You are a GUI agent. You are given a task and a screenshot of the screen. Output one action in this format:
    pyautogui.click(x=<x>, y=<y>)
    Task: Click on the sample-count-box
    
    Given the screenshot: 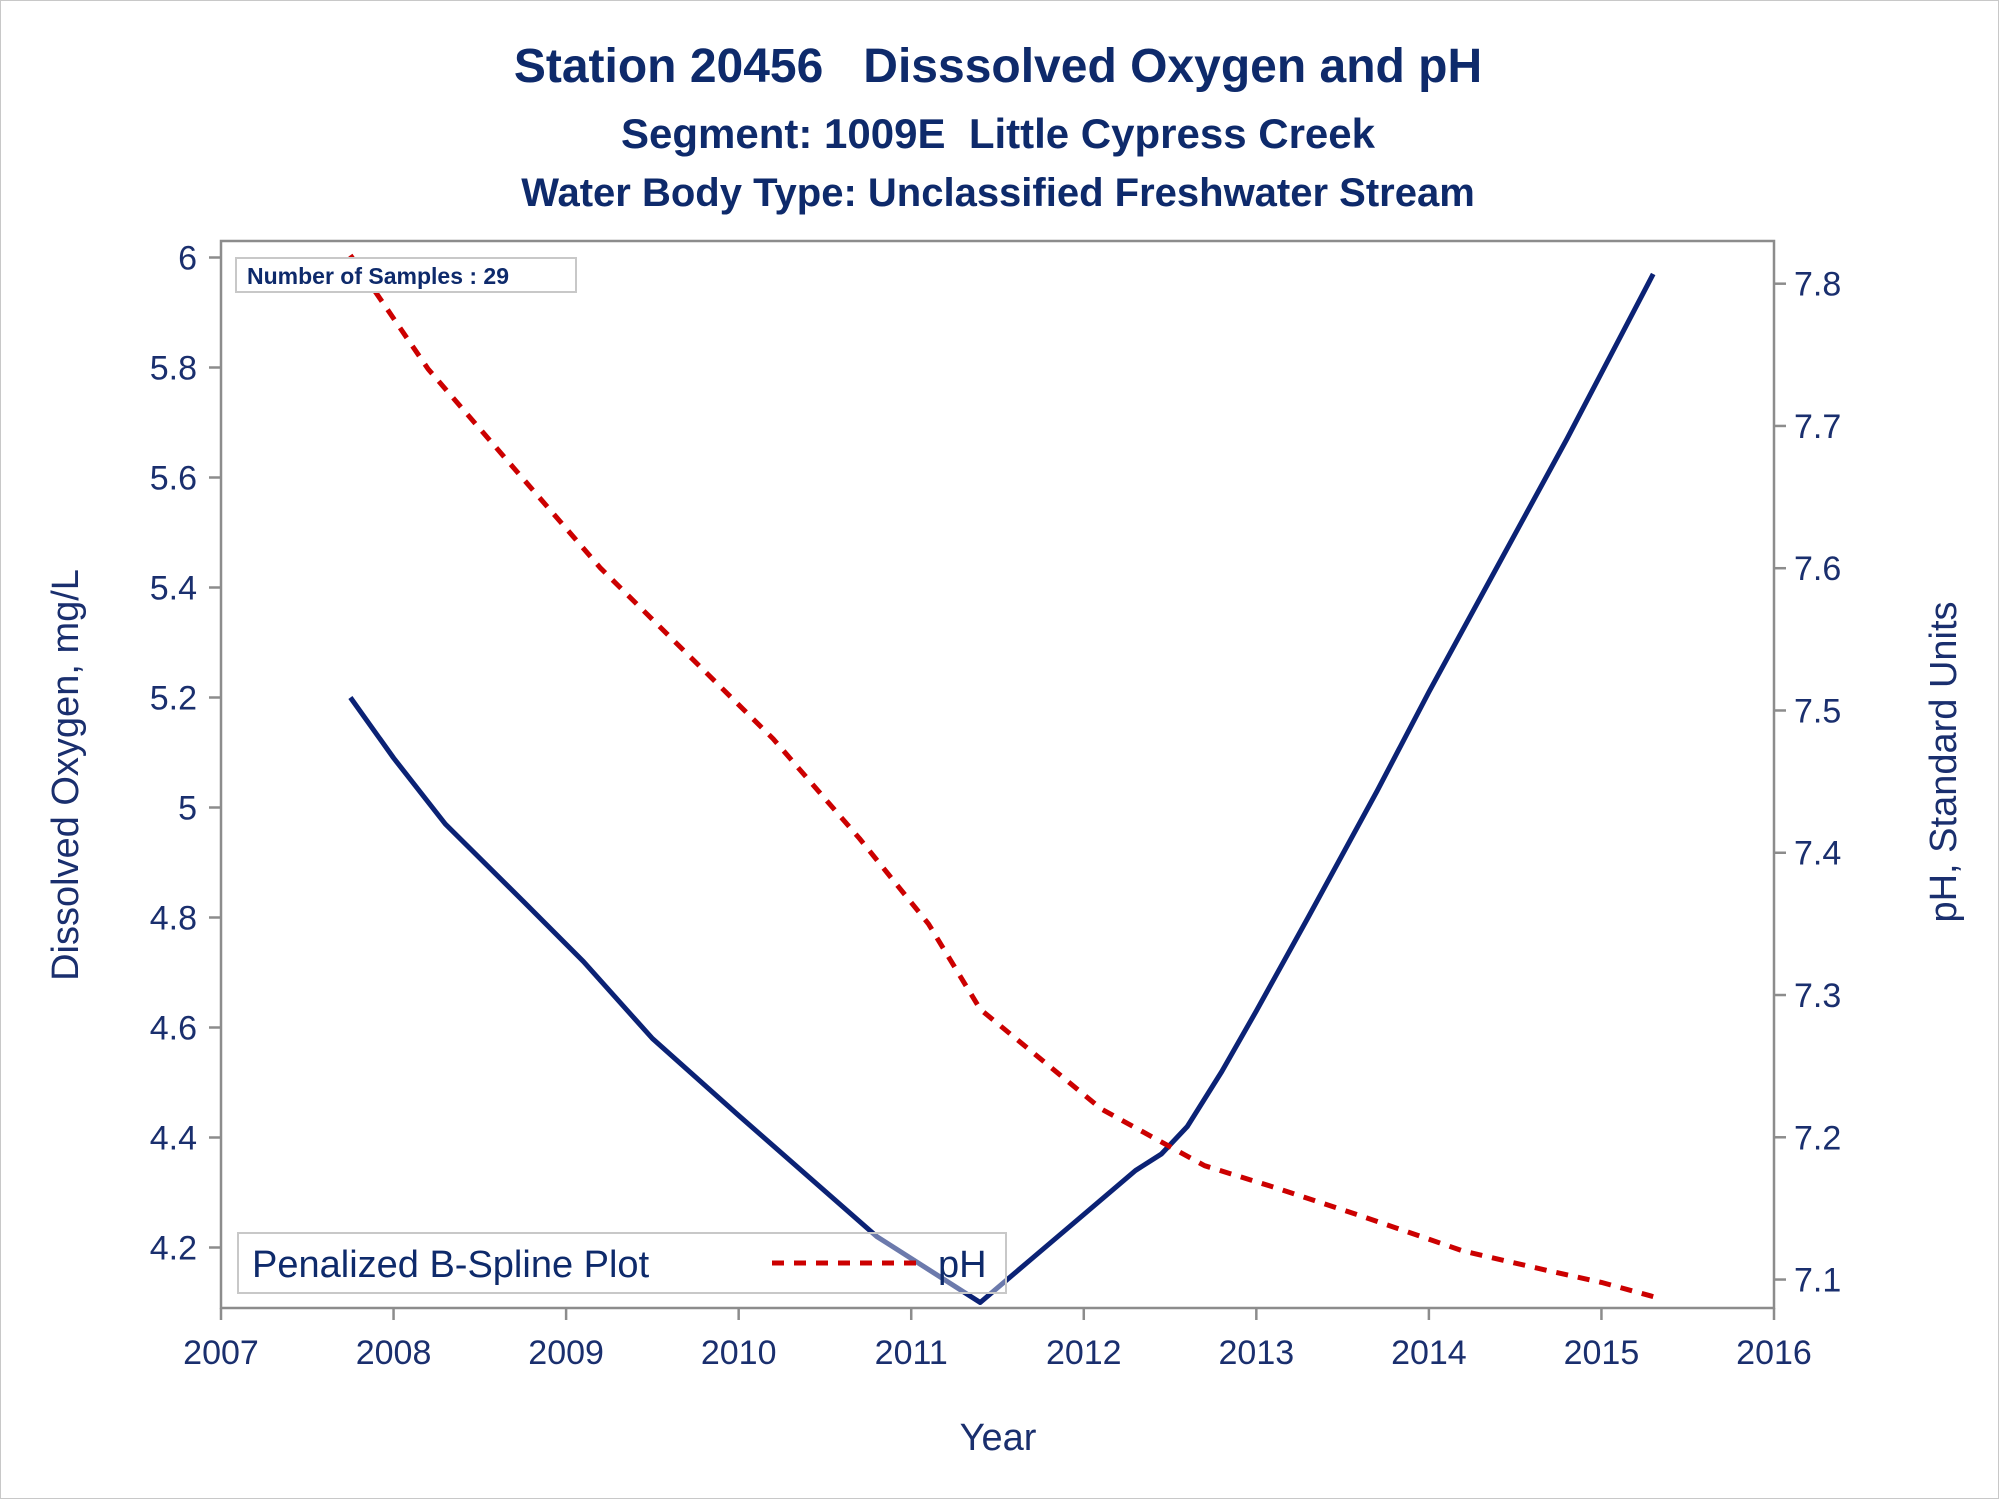 What is the action you would take?
    pyautogui.click(x=406, y=275)
    